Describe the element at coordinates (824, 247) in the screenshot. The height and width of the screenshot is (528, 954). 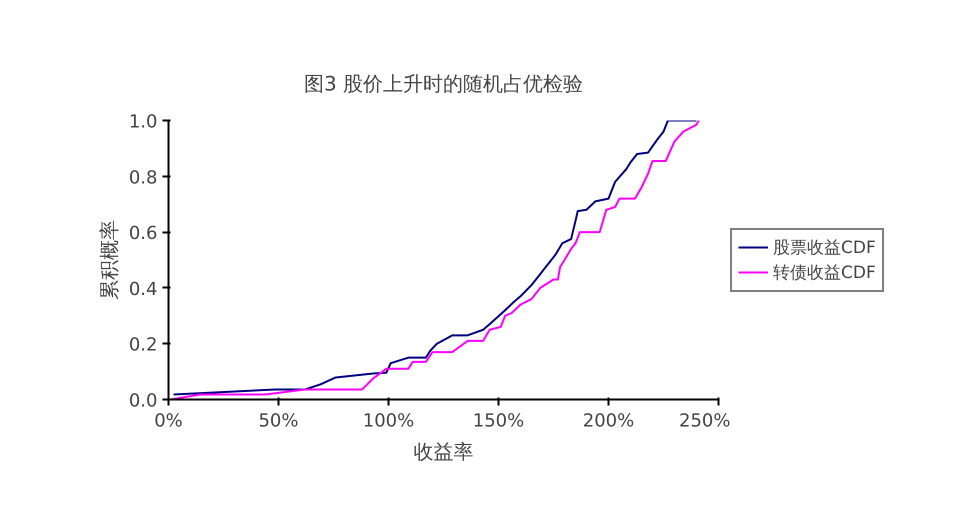
I see `legend-label: 股票收益CDF` at that location.